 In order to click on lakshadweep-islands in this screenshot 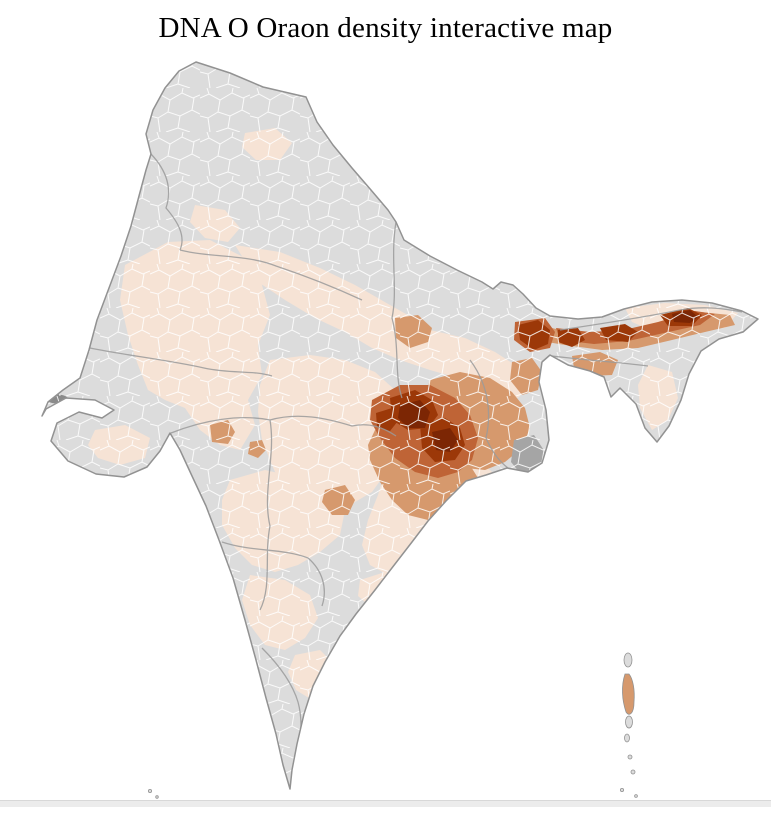, I will do `click(153, 794)`.